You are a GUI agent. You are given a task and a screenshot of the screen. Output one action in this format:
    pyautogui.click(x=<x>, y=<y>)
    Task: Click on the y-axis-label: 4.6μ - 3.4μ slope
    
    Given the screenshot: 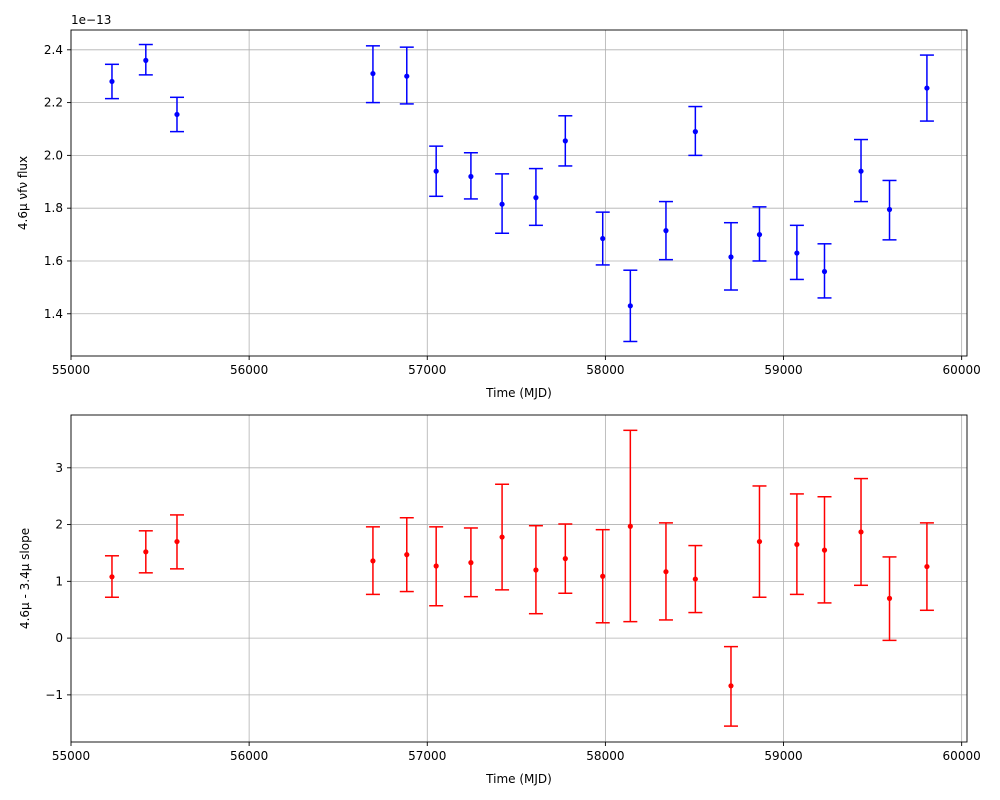 What is the action you would take?
    pyautogui.click(x=25, y=578)
    